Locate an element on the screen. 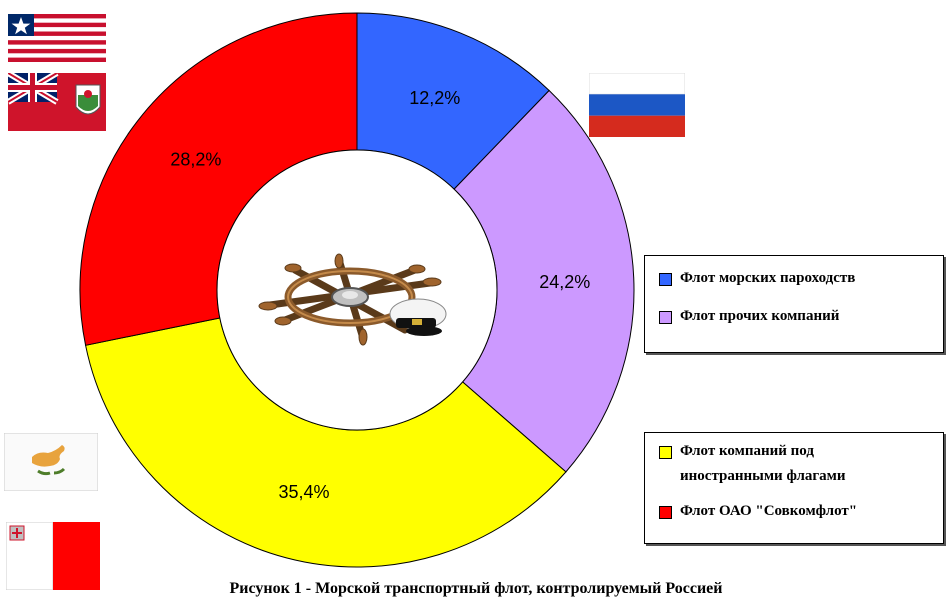 The image size is (952, 612). legend-item: Флот прочих компаний is located at coordinates (749, 316).